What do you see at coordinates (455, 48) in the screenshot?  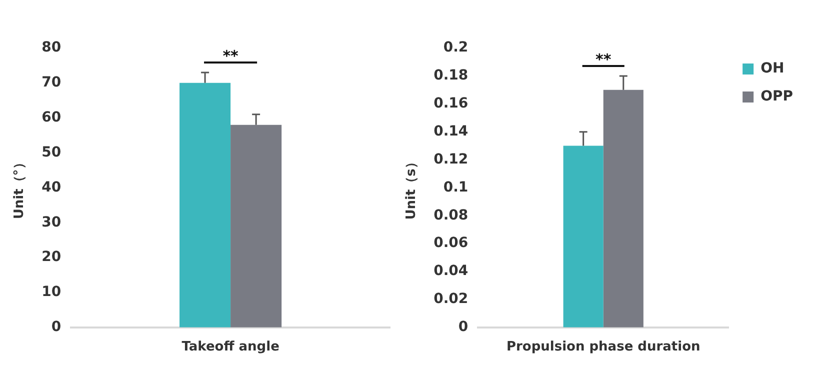 I see `y-tick-label: 0.2` at bounding box center [455, 48].